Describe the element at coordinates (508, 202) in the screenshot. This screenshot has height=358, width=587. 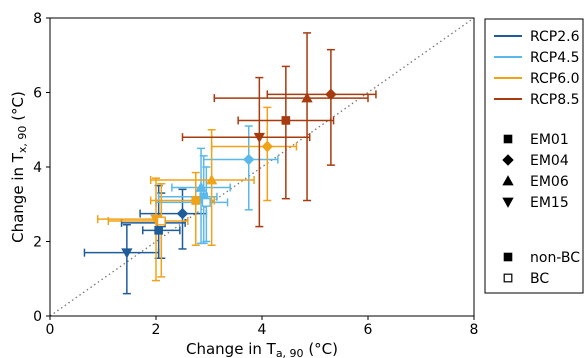
I see `legend-marker-em15` at that location.